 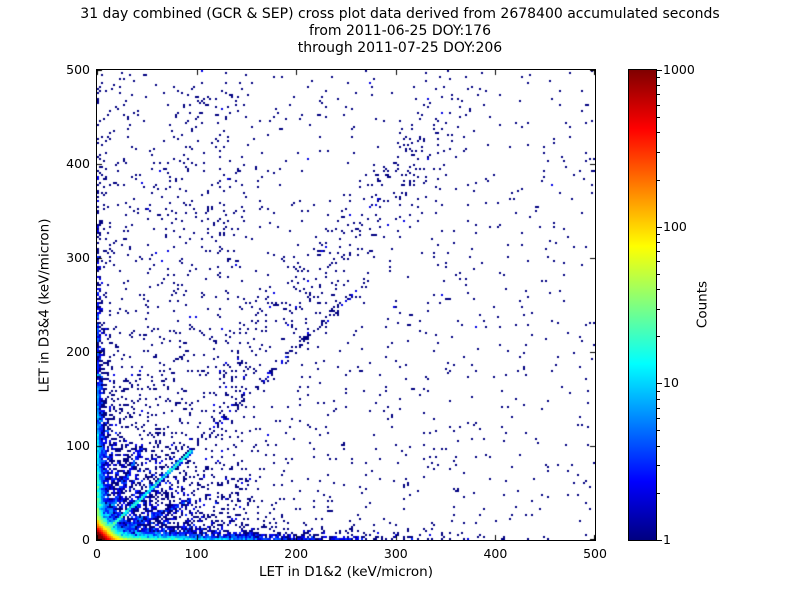 What do you see at coordinates (78, 69) in the screenshot?
I see `y-tick-label: 500` at bounding box center [78, 69].